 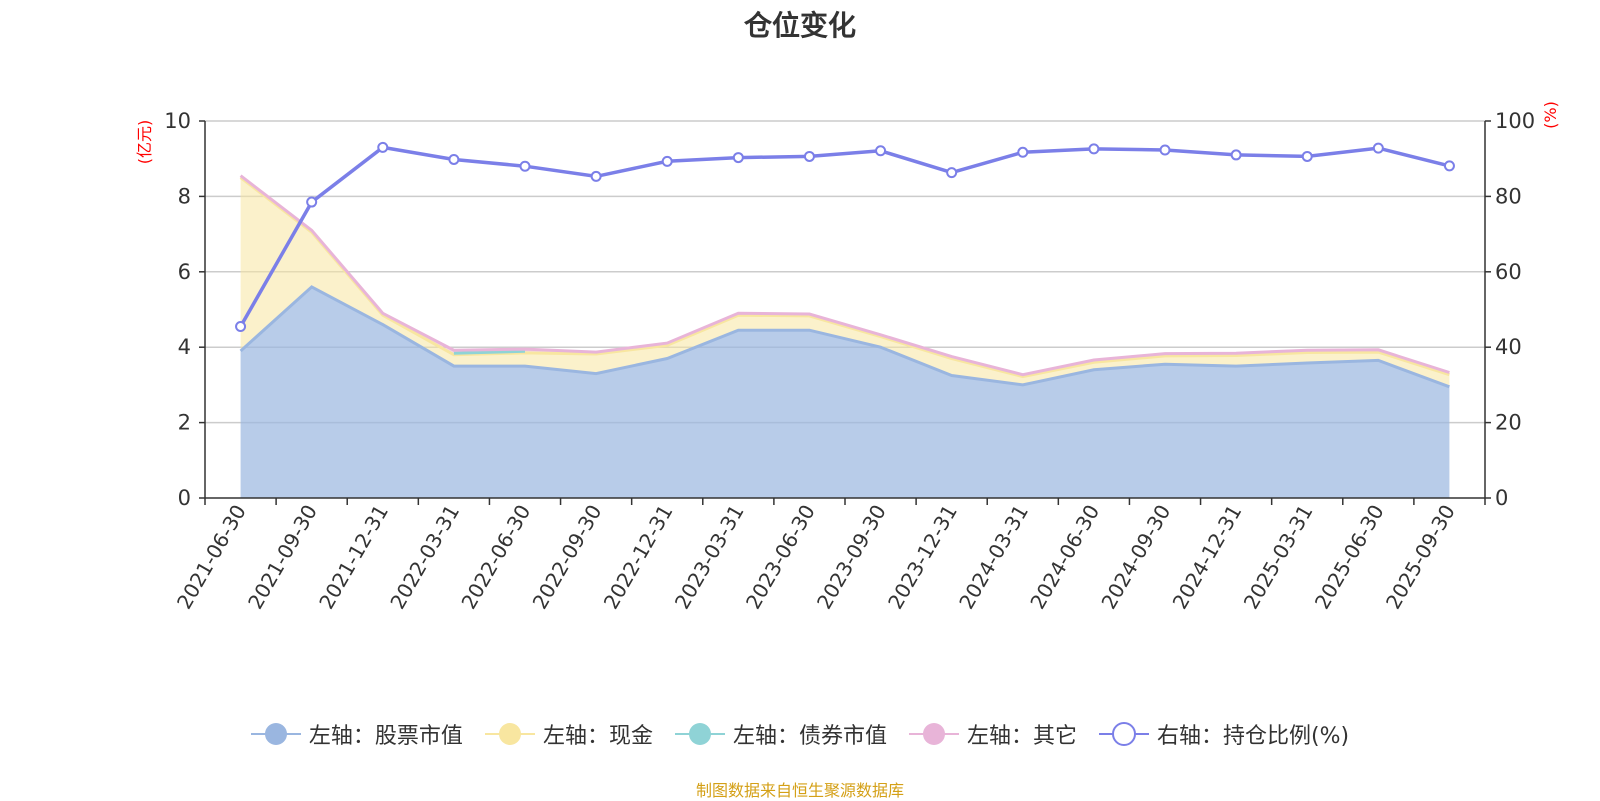 What do you see at coordinates (1123, 734) in the screenshot?
I see `legend-ratio-marker` at bounding box center [1123, 734].